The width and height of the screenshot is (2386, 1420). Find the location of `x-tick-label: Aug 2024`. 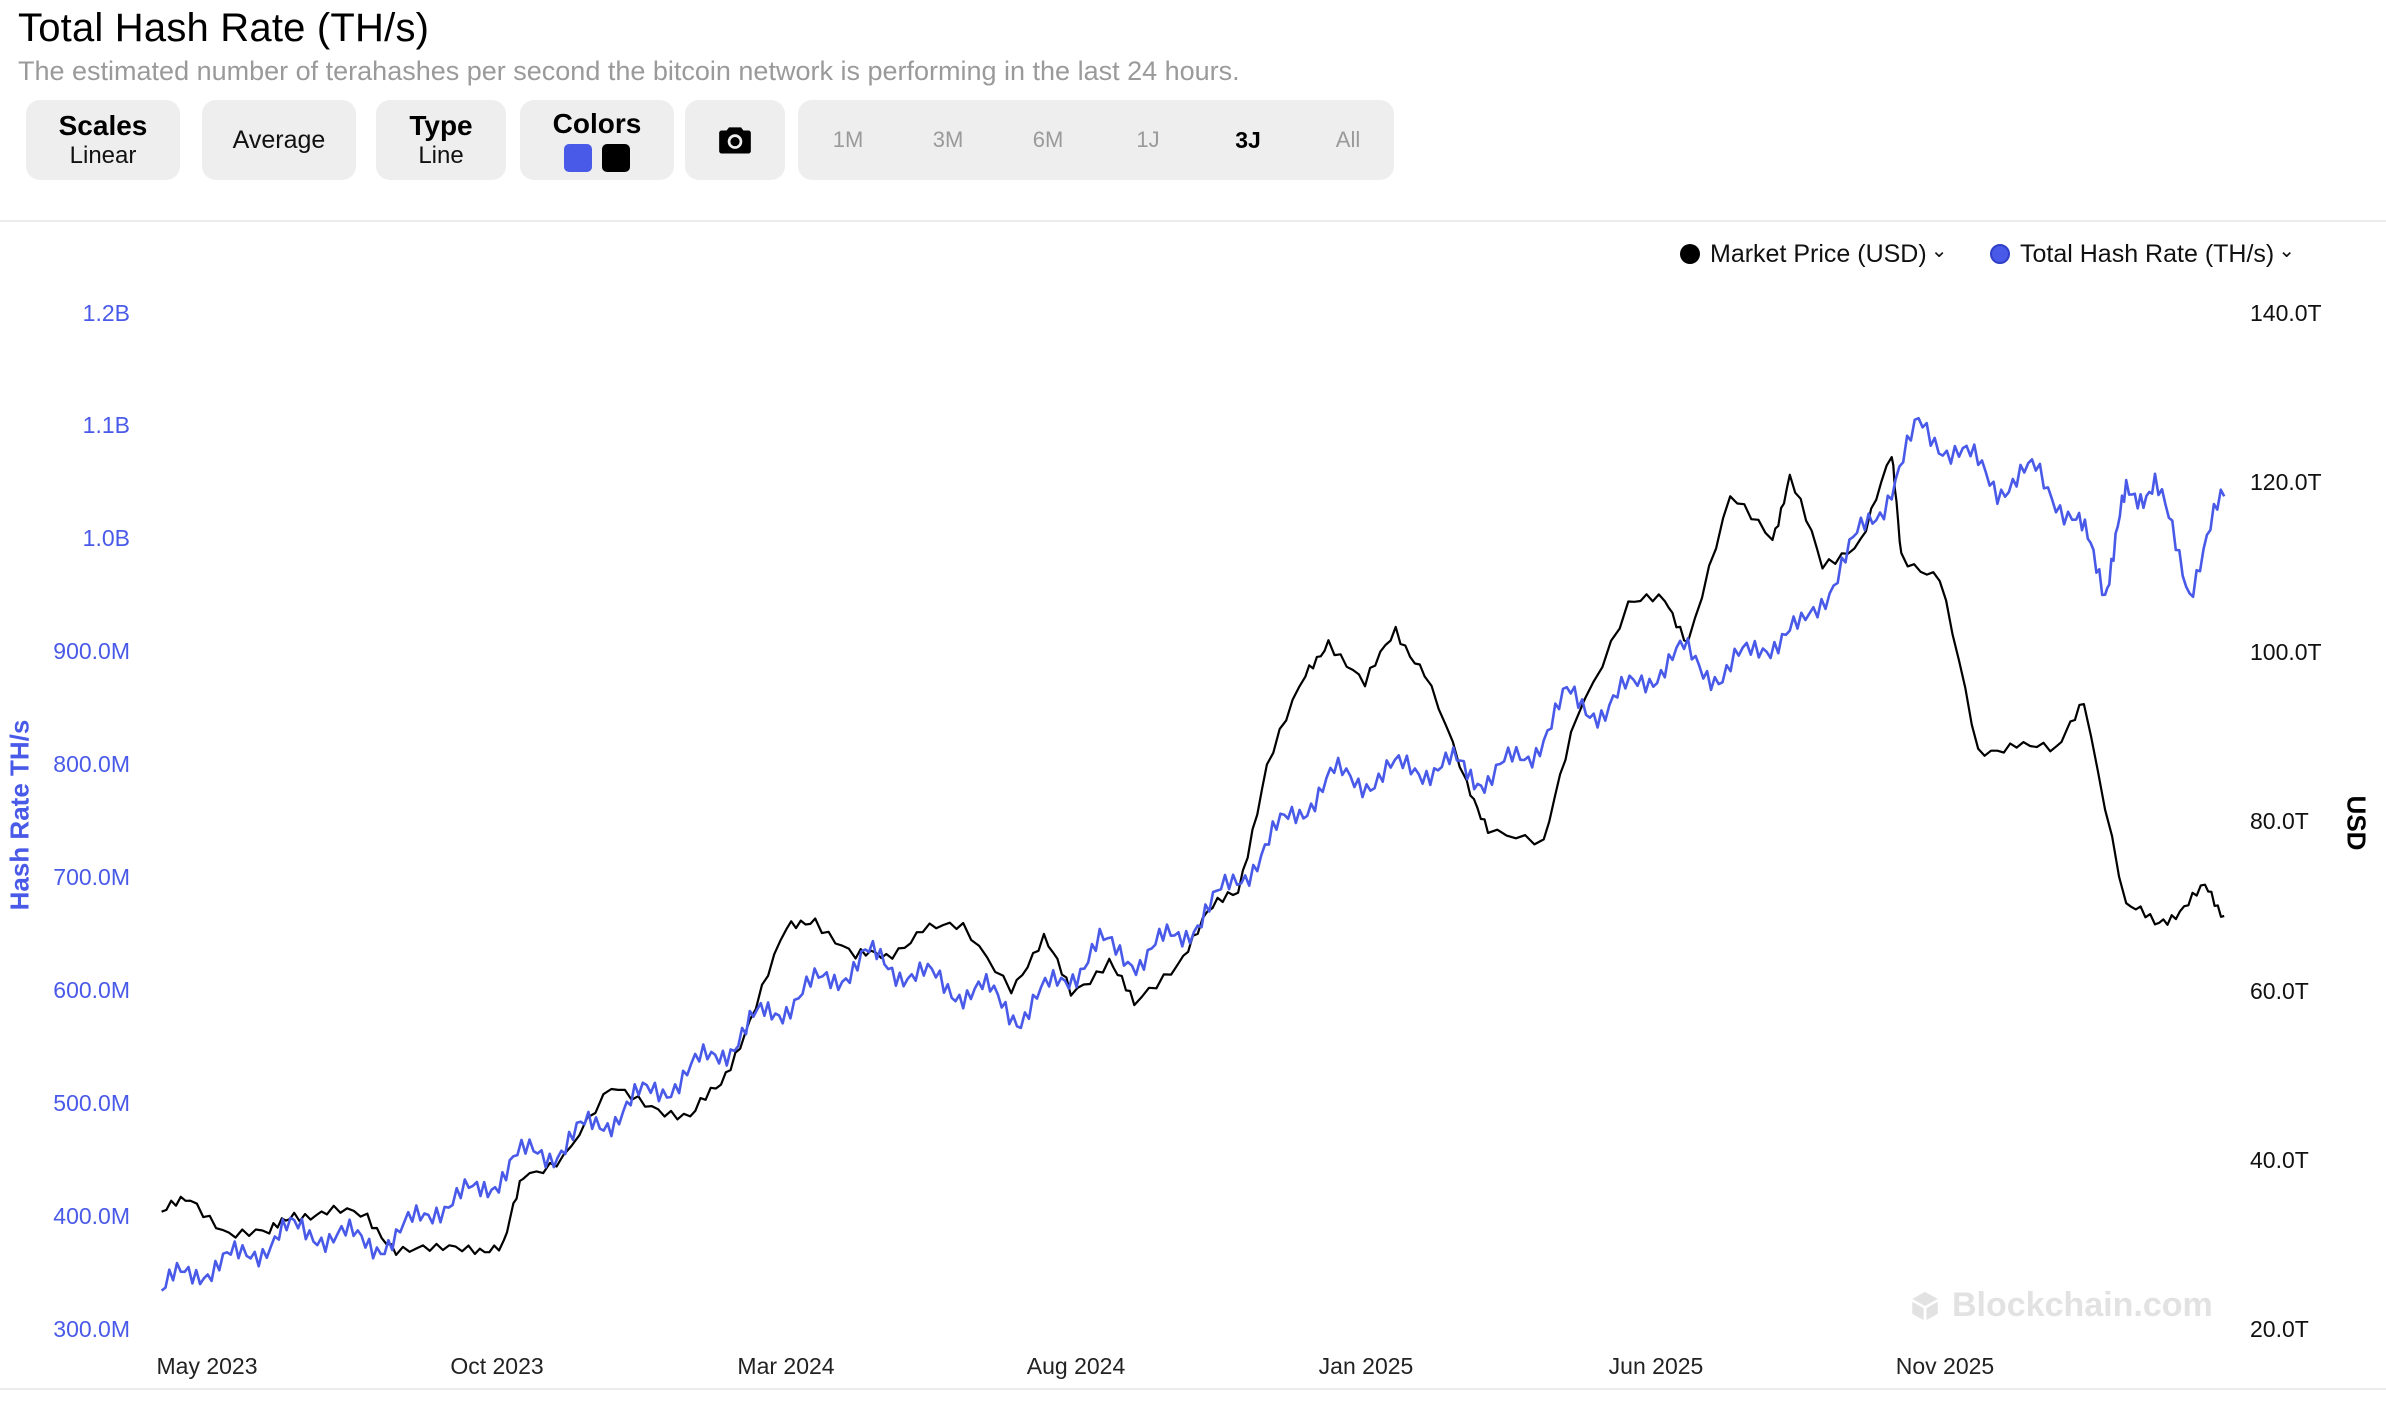

x-tick-label: Aug 2024 is located at coordinates (1076, 1366).